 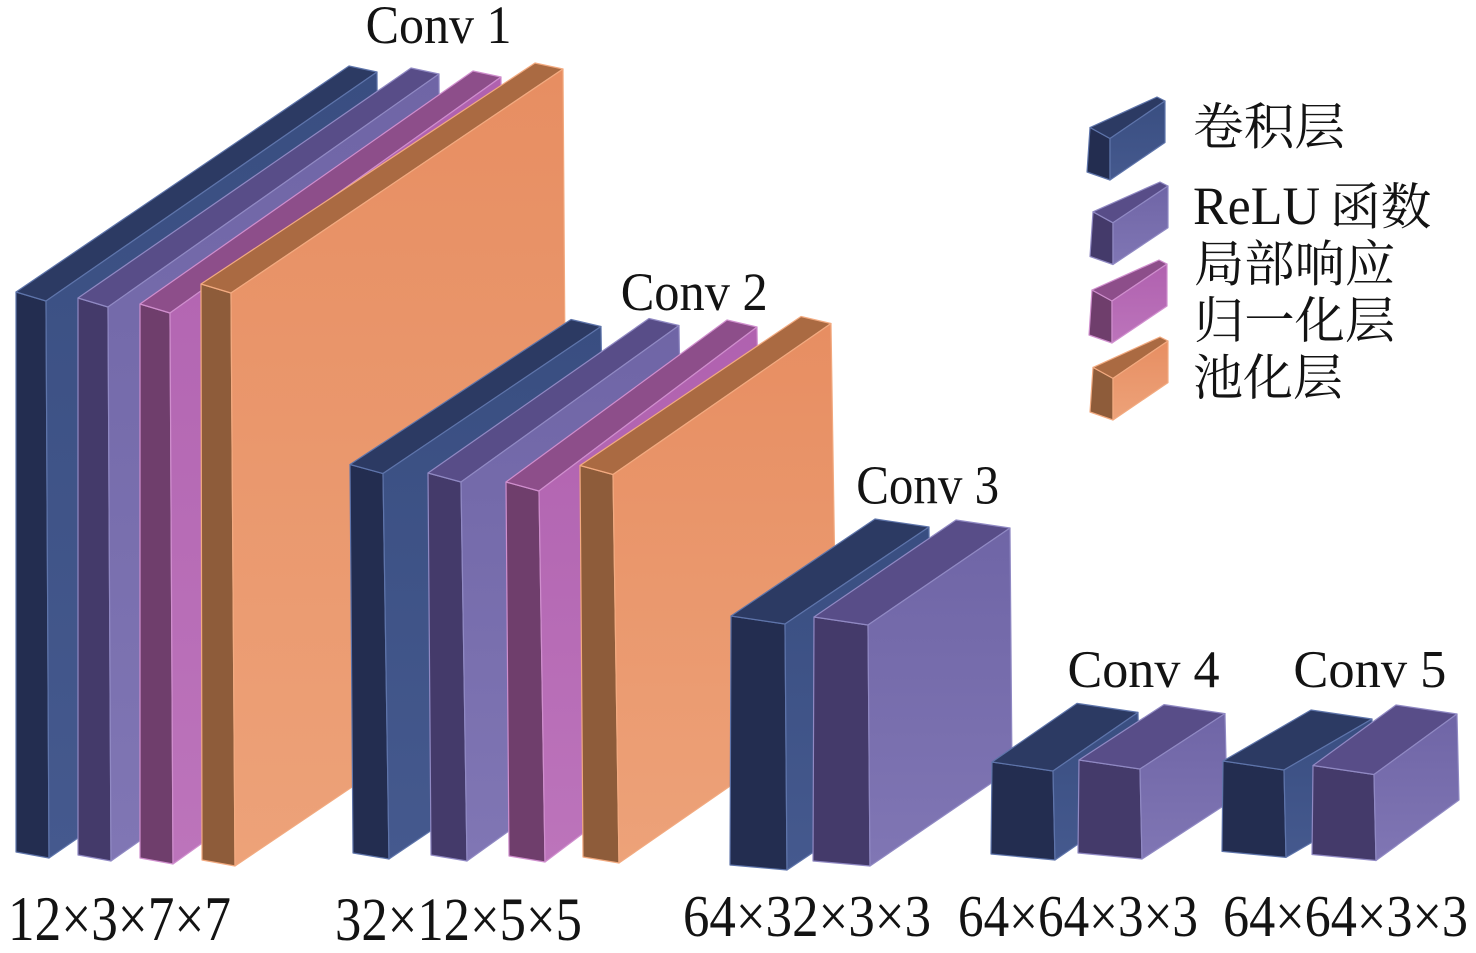 I want to click on svg-text: Conv 5, so click(x=1369, y=670).